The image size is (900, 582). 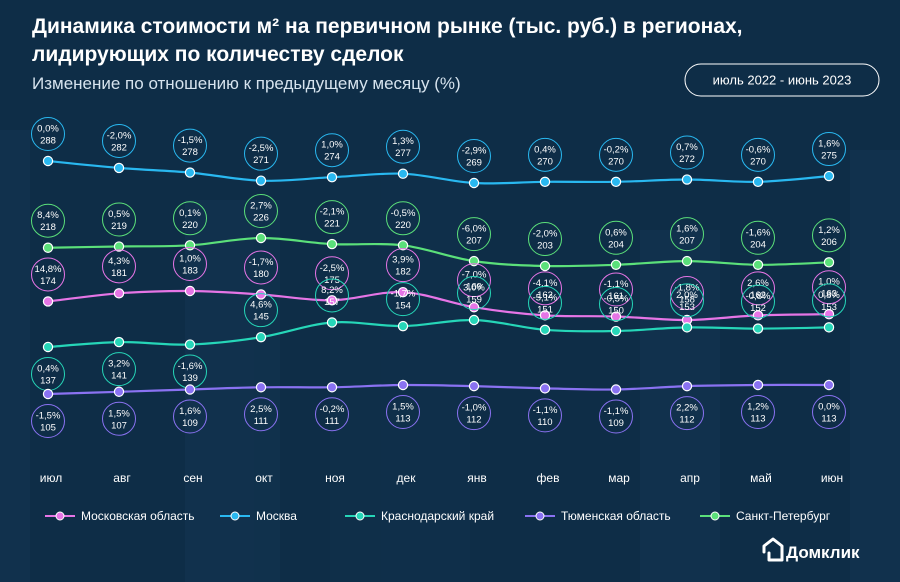 What do you see at coordinates (332, 268) in the screenshot?
I see `data-label-change: -2,5%` at bounding box center [332, 268].